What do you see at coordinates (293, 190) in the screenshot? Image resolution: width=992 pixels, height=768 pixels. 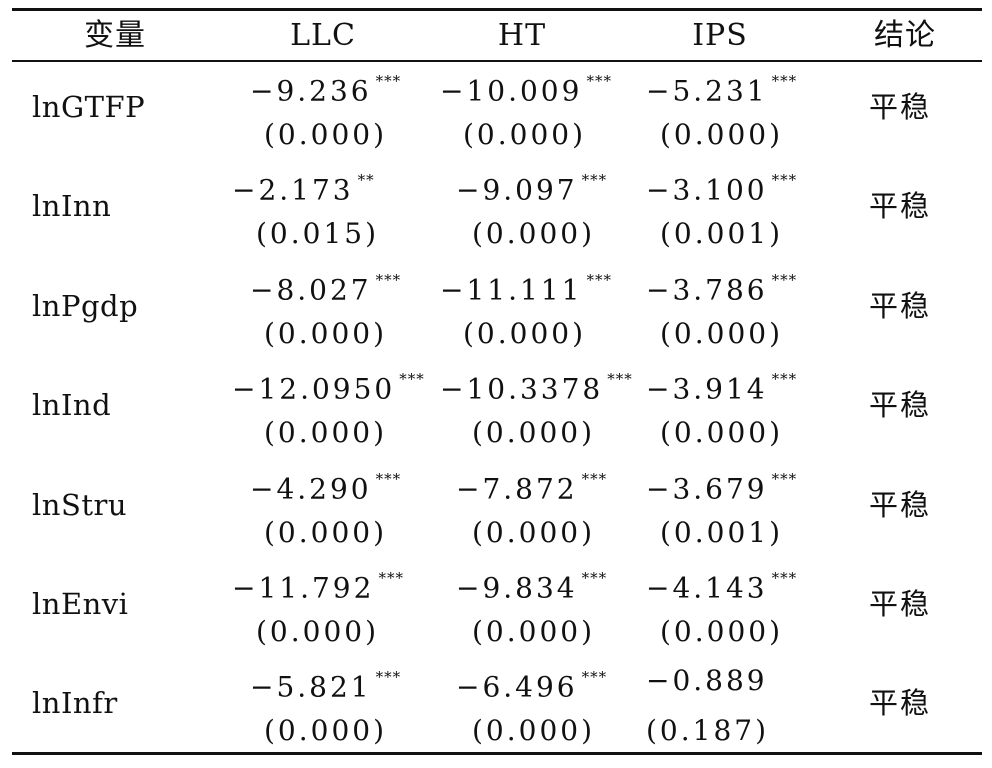 I see `llc-coefficient: −2.173` at bounding box center [293, 190].